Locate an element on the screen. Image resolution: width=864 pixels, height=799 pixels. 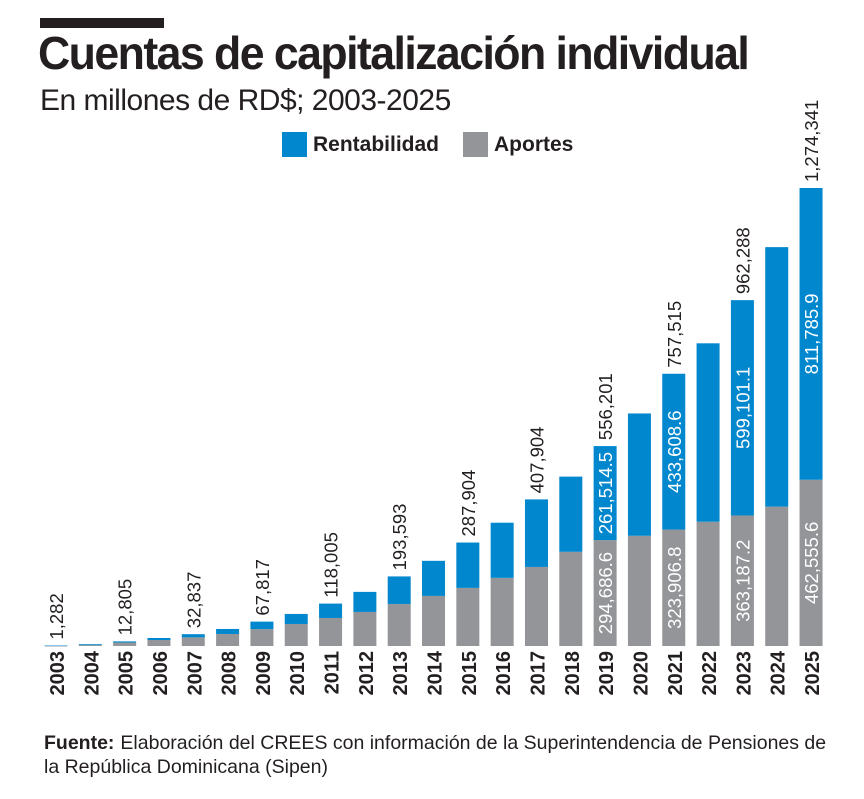
title-accent-bar is located at coordinates (102, 23).